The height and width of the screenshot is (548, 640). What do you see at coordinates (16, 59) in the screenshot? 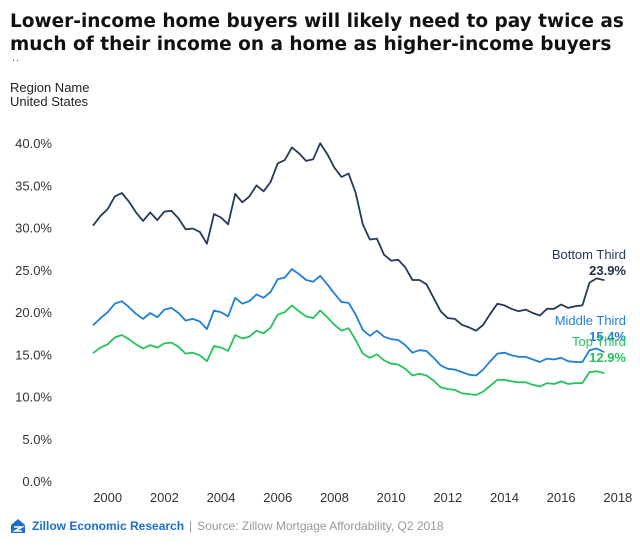
I see `title-ellipsis: ..` at bounding box center [16, 59].